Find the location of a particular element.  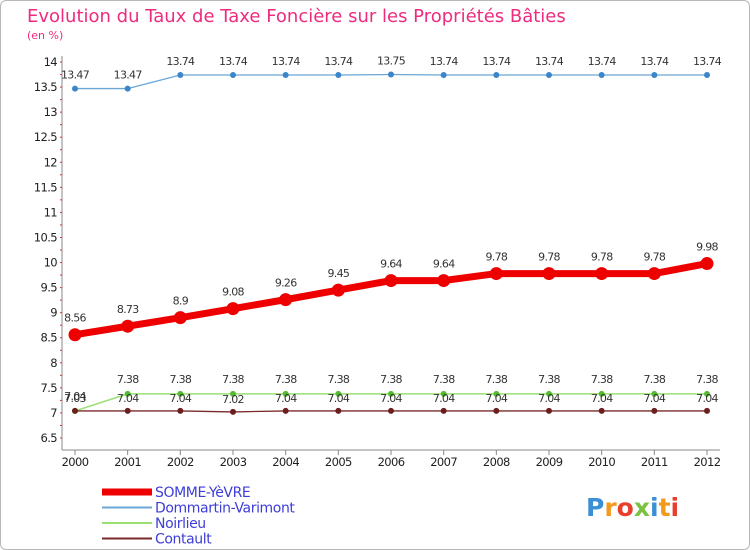

data-label: 8.73 is located at coordinates (128, 309).